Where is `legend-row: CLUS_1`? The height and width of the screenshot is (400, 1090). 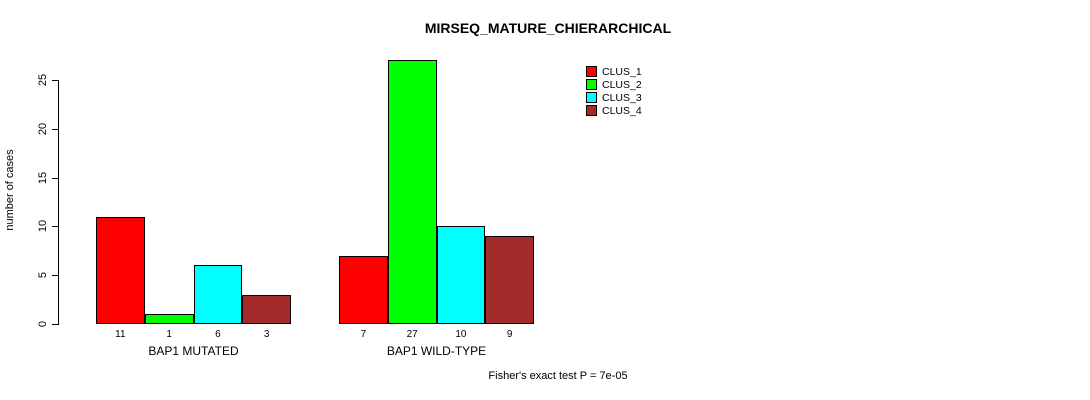
legend-row: CLUS_1 is located at coordinates (614, 71).